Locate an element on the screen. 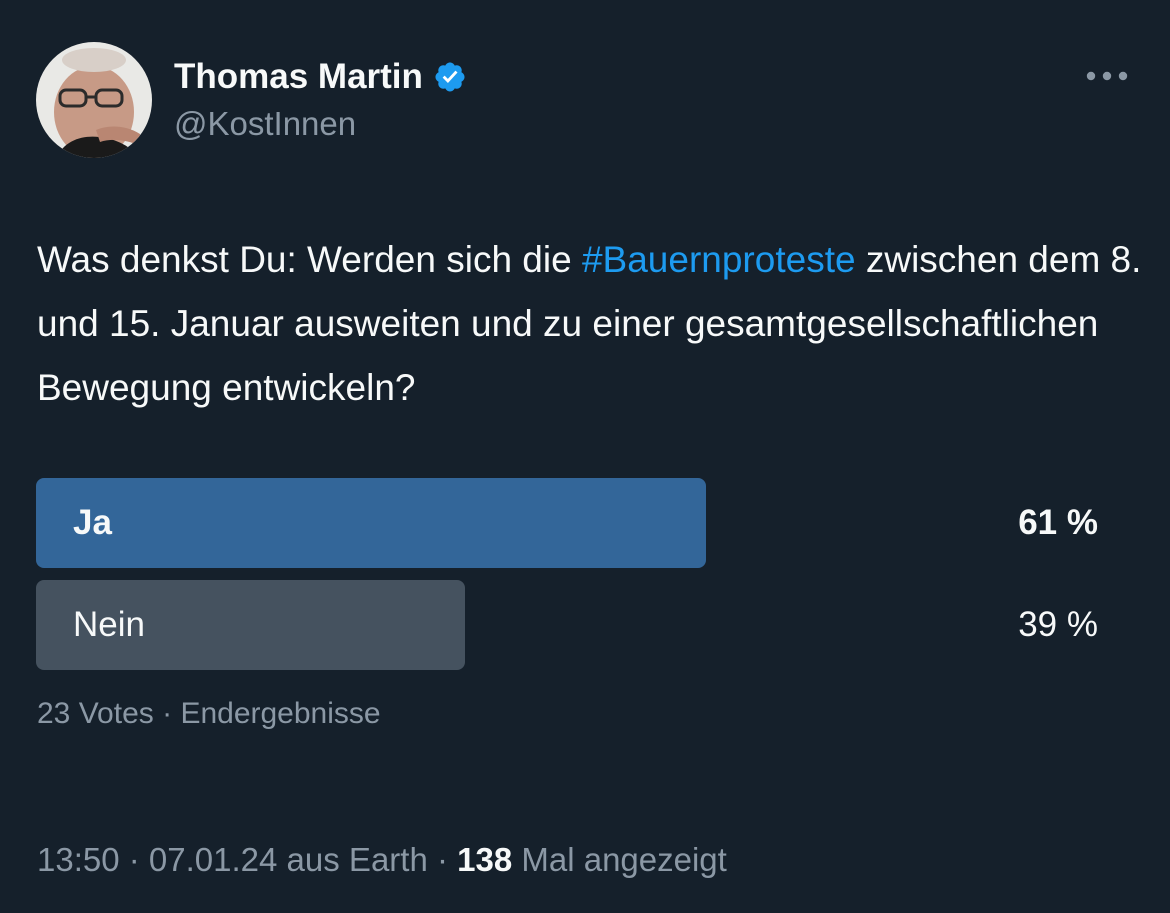 The height and width of the screenshot is (913, 1170). verified-badge-icon is located at coordinates (450, 77).